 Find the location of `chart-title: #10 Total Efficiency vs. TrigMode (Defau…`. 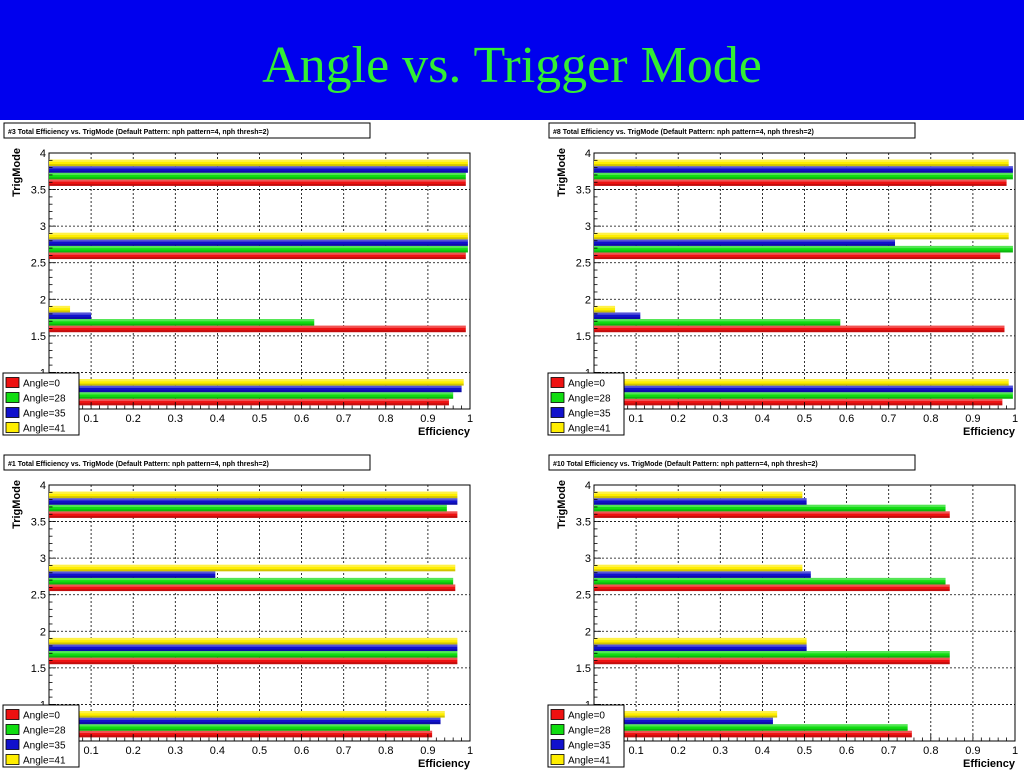

chart-title: #10 Total Efficiency vs. TrigMode (Defau… is located at coordinates (685, 464).